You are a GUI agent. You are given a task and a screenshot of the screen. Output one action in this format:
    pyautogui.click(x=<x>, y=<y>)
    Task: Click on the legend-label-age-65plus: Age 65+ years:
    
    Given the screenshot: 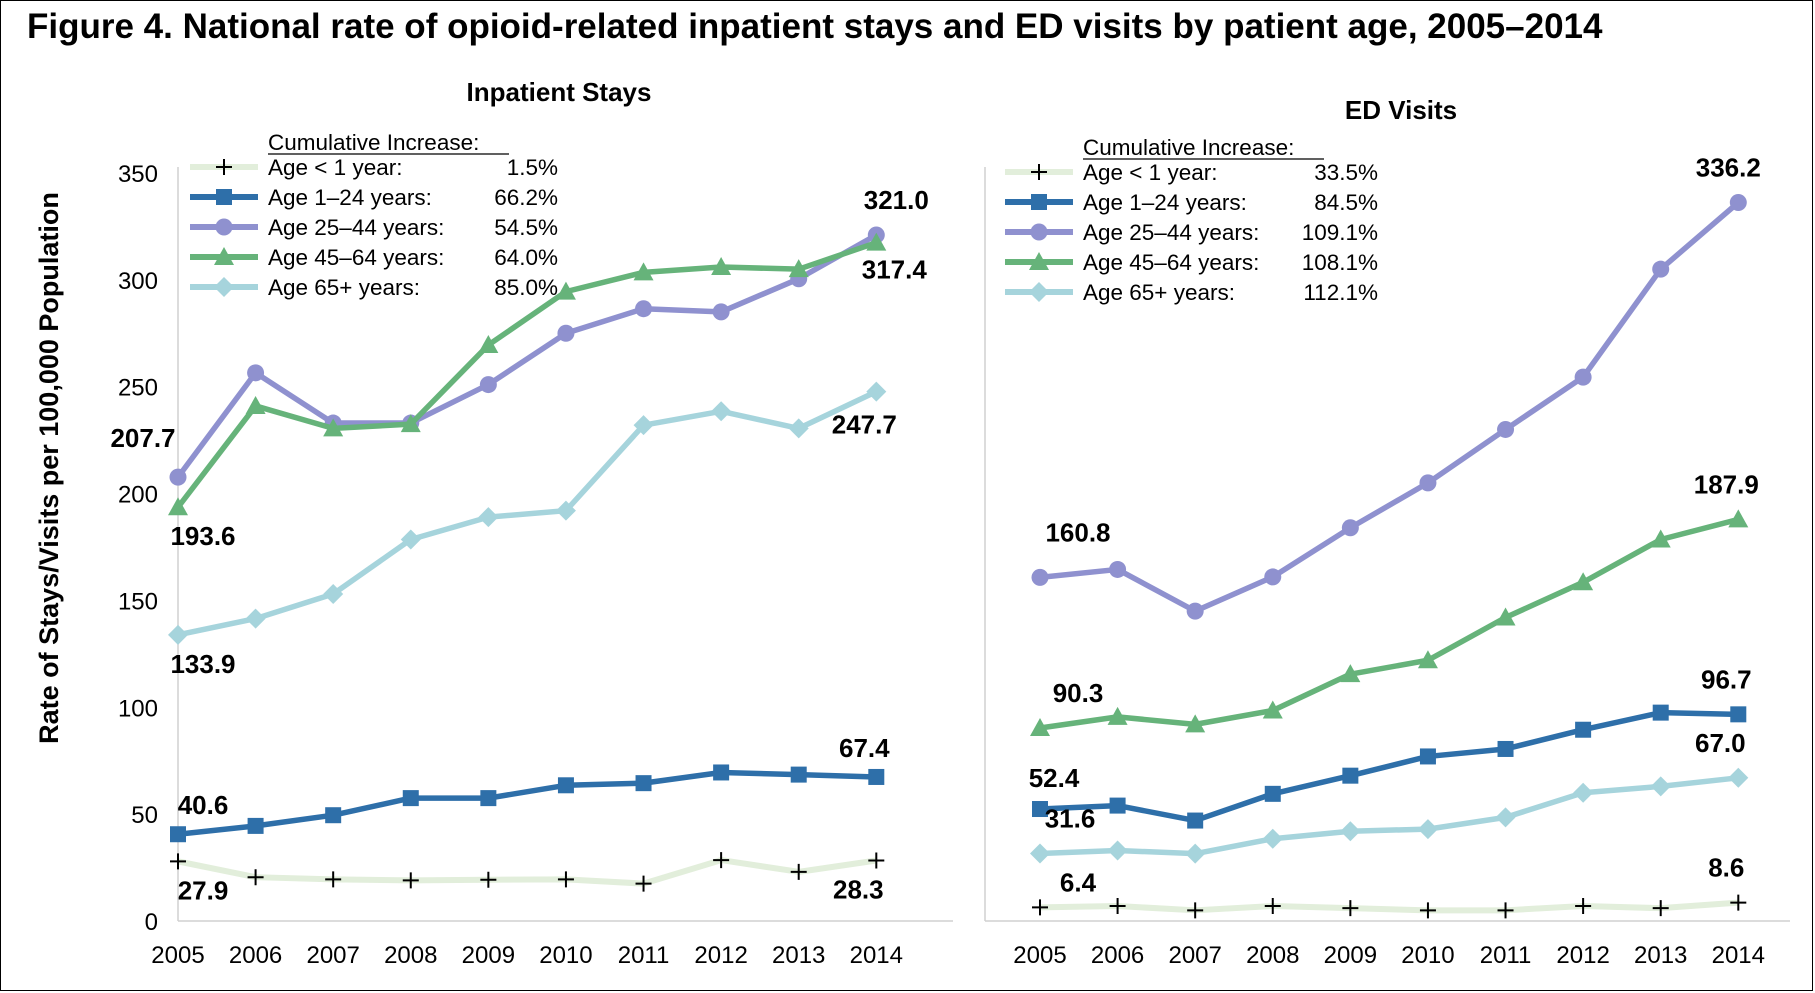 What is the action you would take?
    pyautogui.click(x=1159, y=292)
    